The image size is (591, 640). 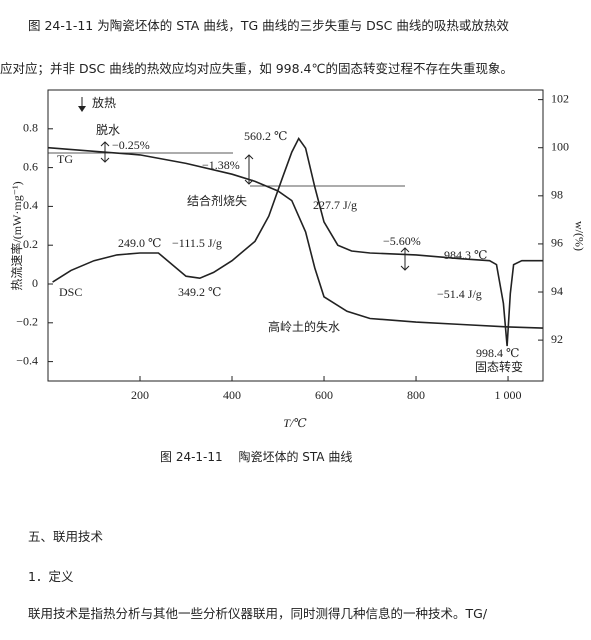 What do you see at coordinates (221, 165) in the screenshot?
I see `annotation: −1.38%` at bounding box center [221, 165].